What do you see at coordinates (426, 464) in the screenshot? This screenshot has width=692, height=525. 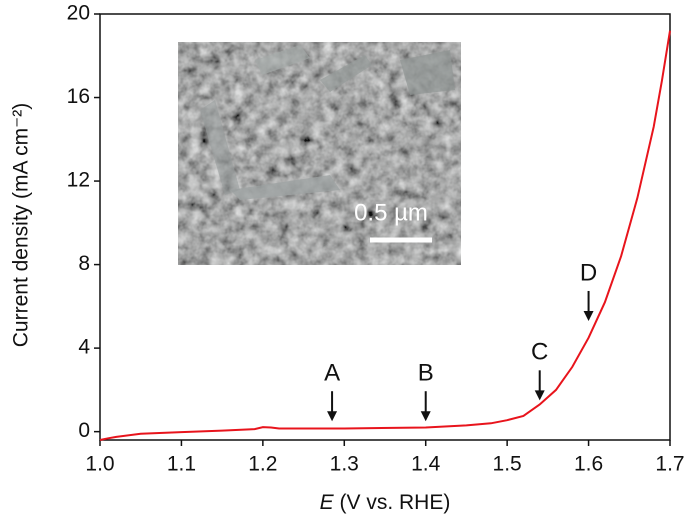 I see `x-tick-label: 1.4` at bounding box center [426, 464].